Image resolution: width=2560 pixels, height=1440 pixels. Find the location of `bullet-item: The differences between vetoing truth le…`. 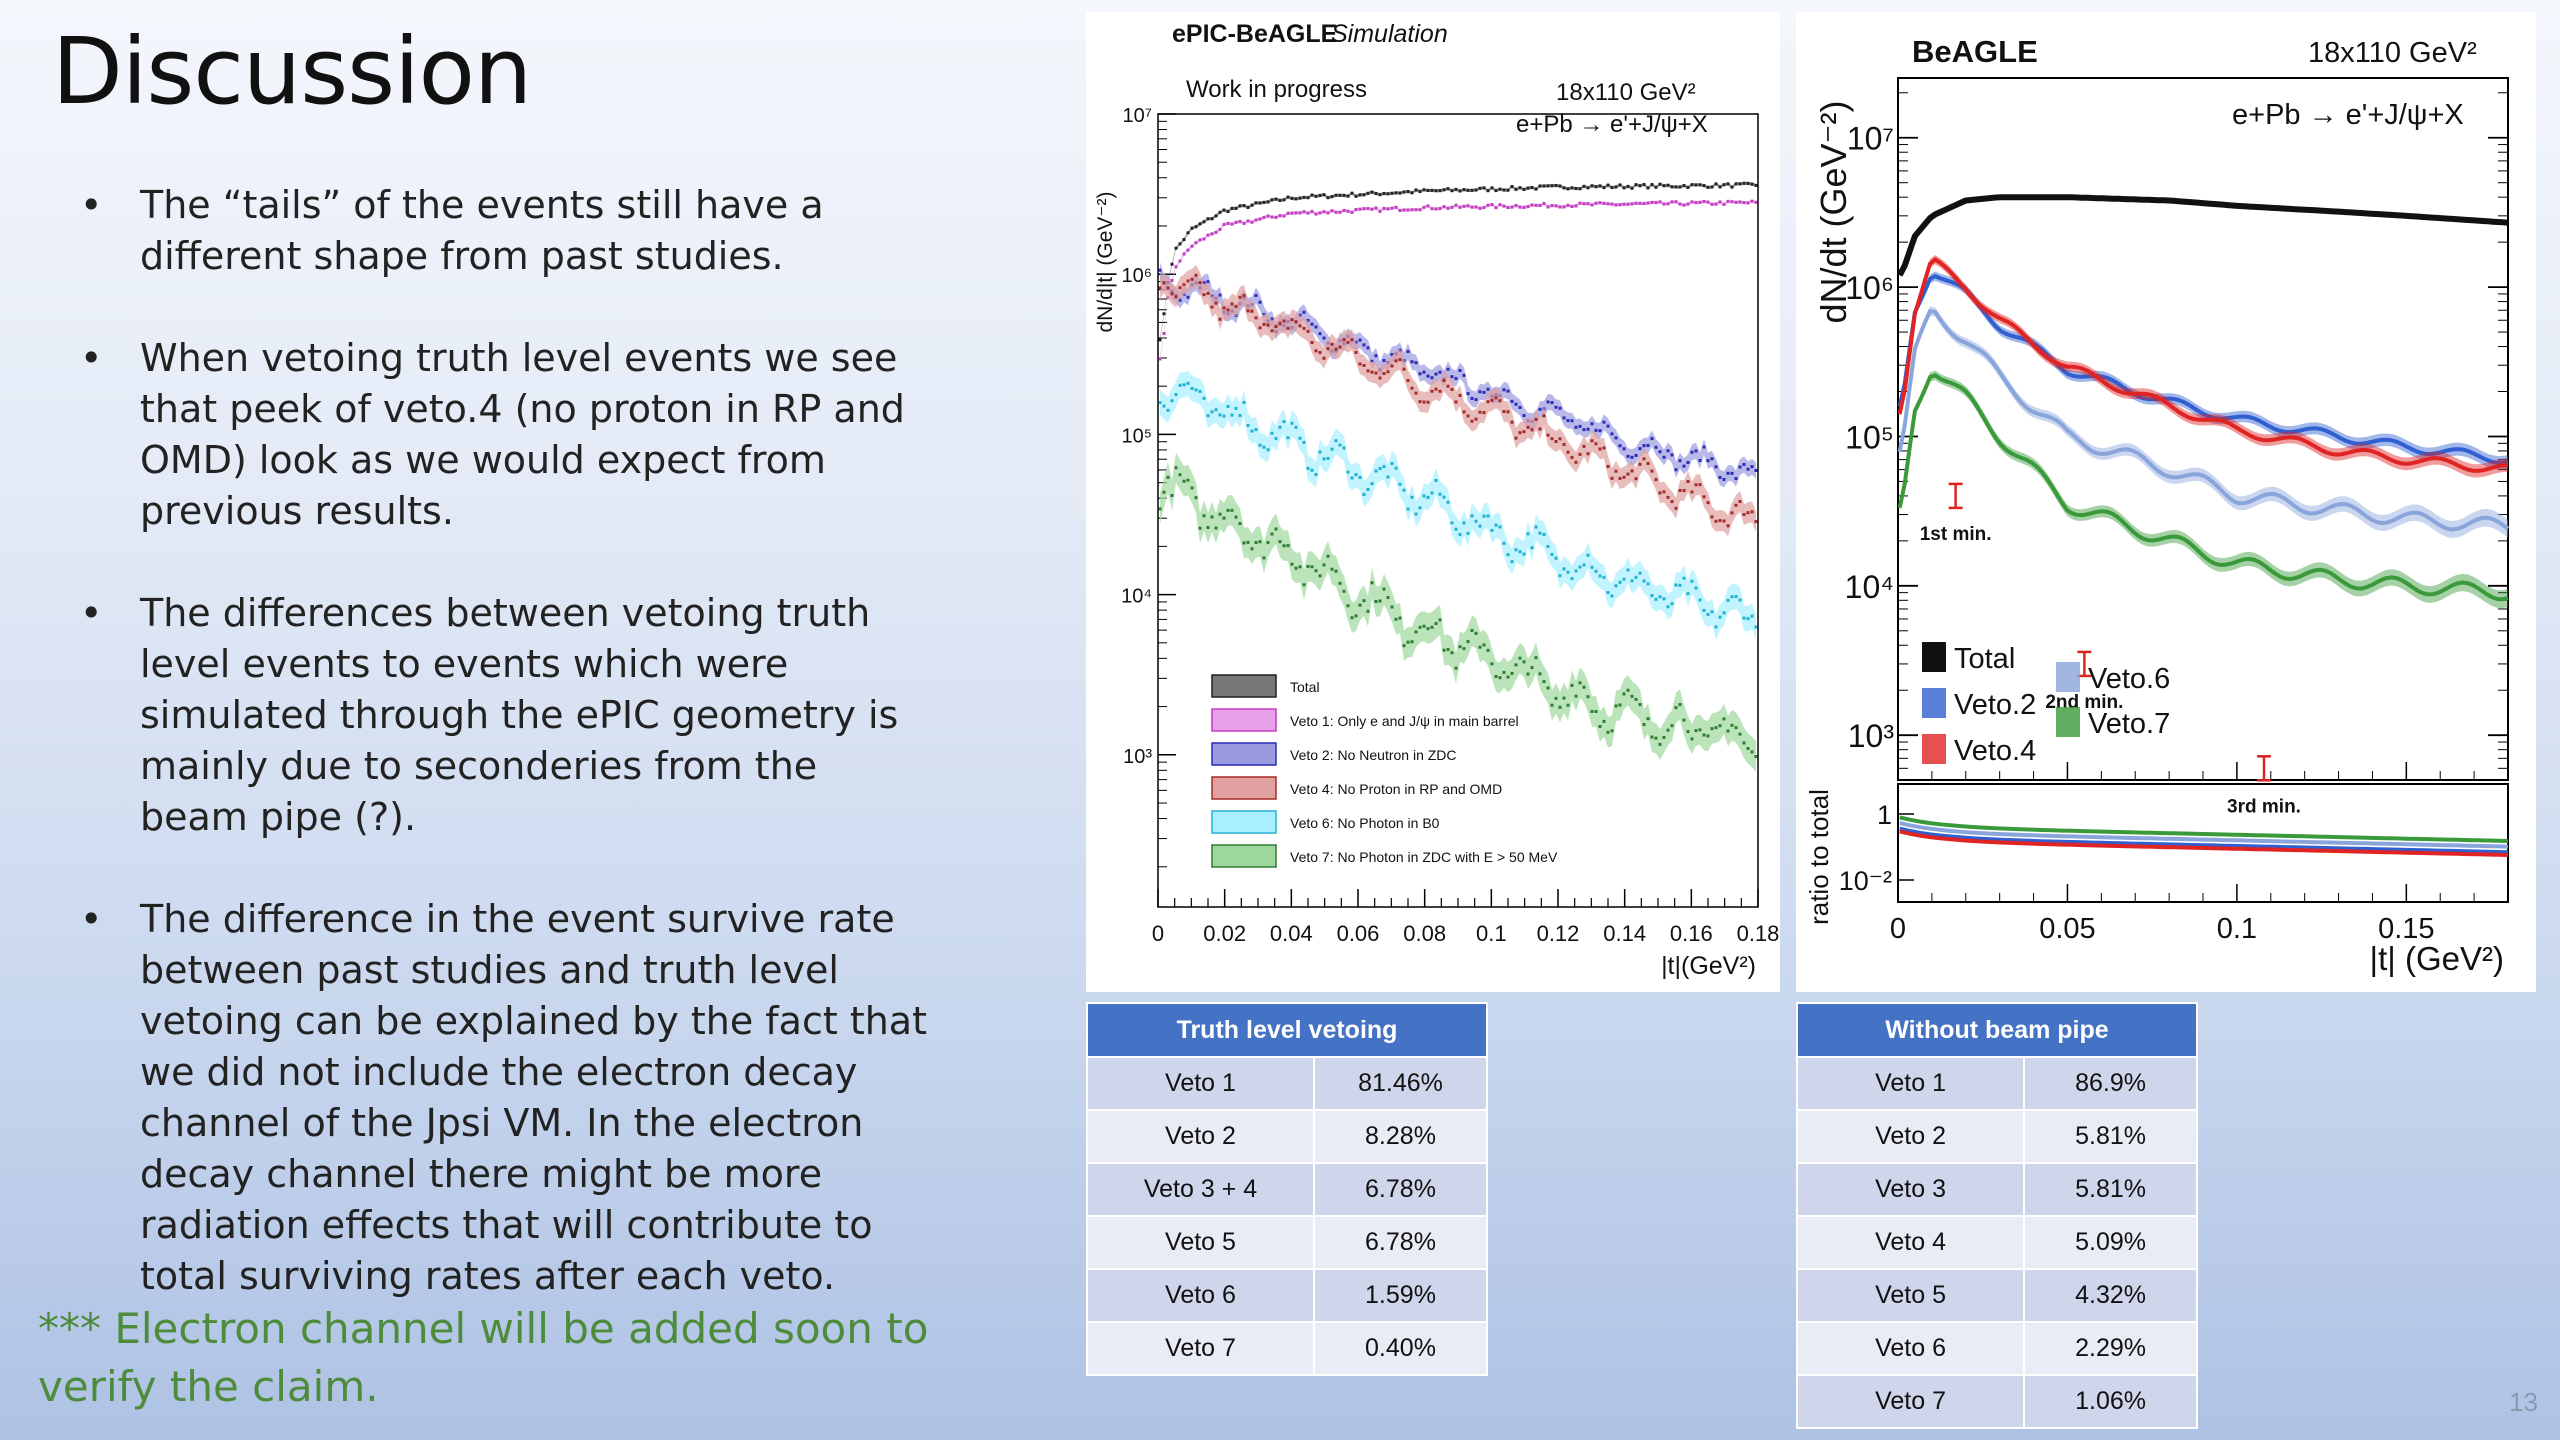

bullet-item: The differences between vetoing truth le… is located at coordinates (500, 715).